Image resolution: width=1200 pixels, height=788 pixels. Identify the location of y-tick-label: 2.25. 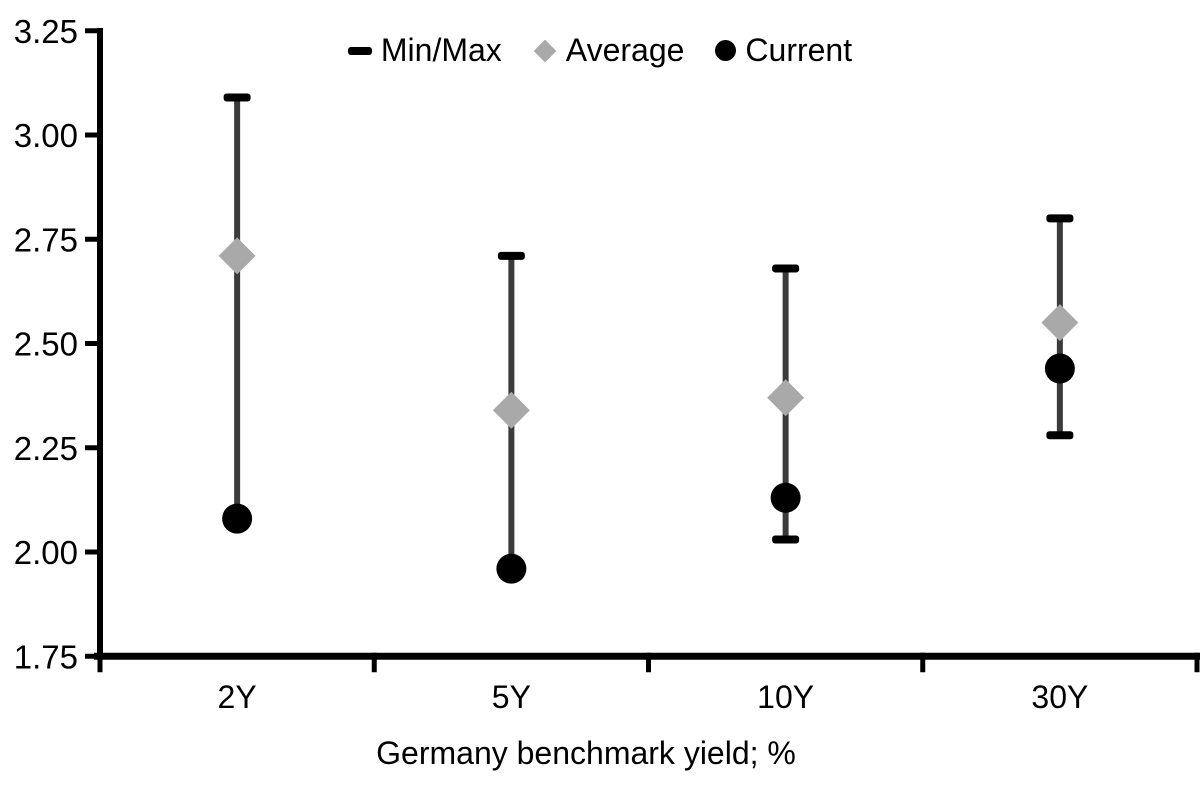
(46, 448).